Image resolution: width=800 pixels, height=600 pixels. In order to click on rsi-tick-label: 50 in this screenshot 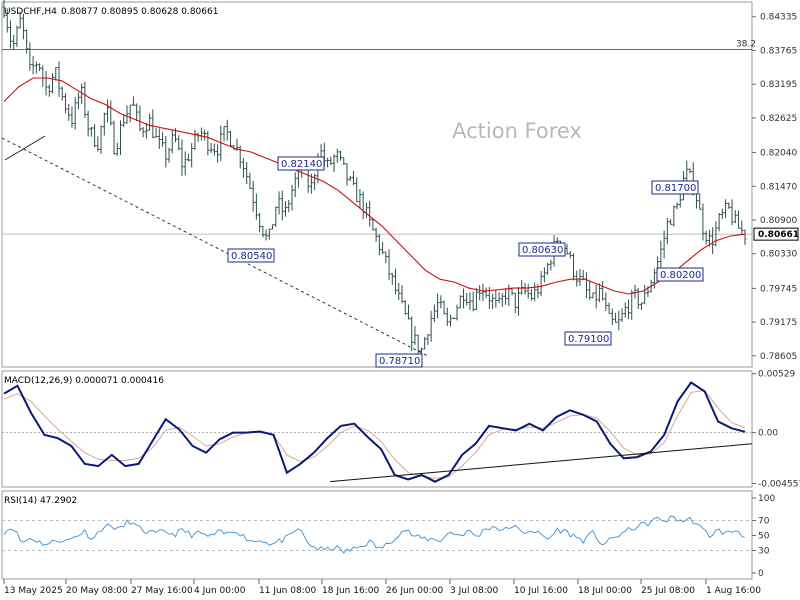, I will do `click(764, 537)`.